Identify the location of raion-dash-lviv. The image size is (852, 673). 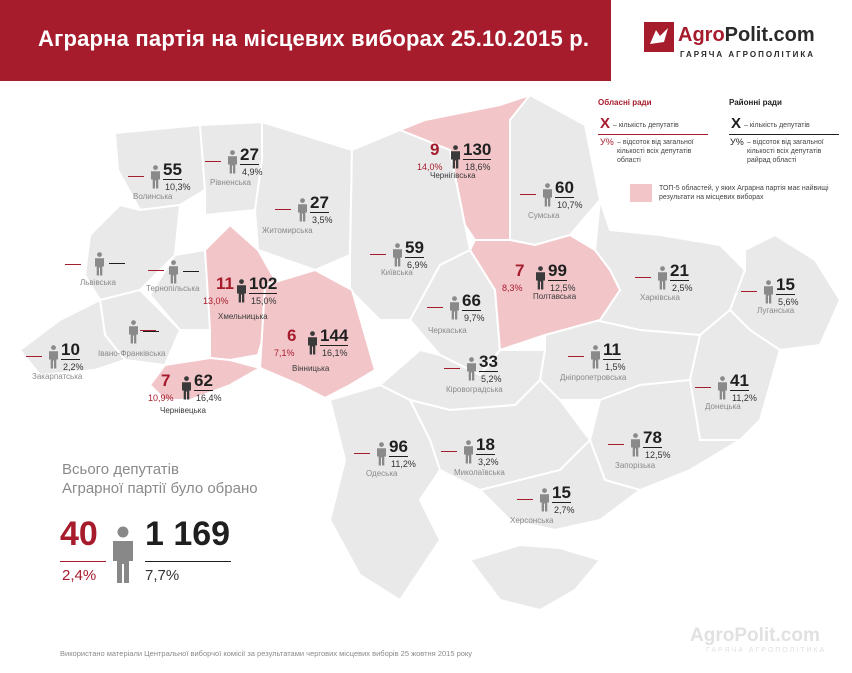
(117, 263).